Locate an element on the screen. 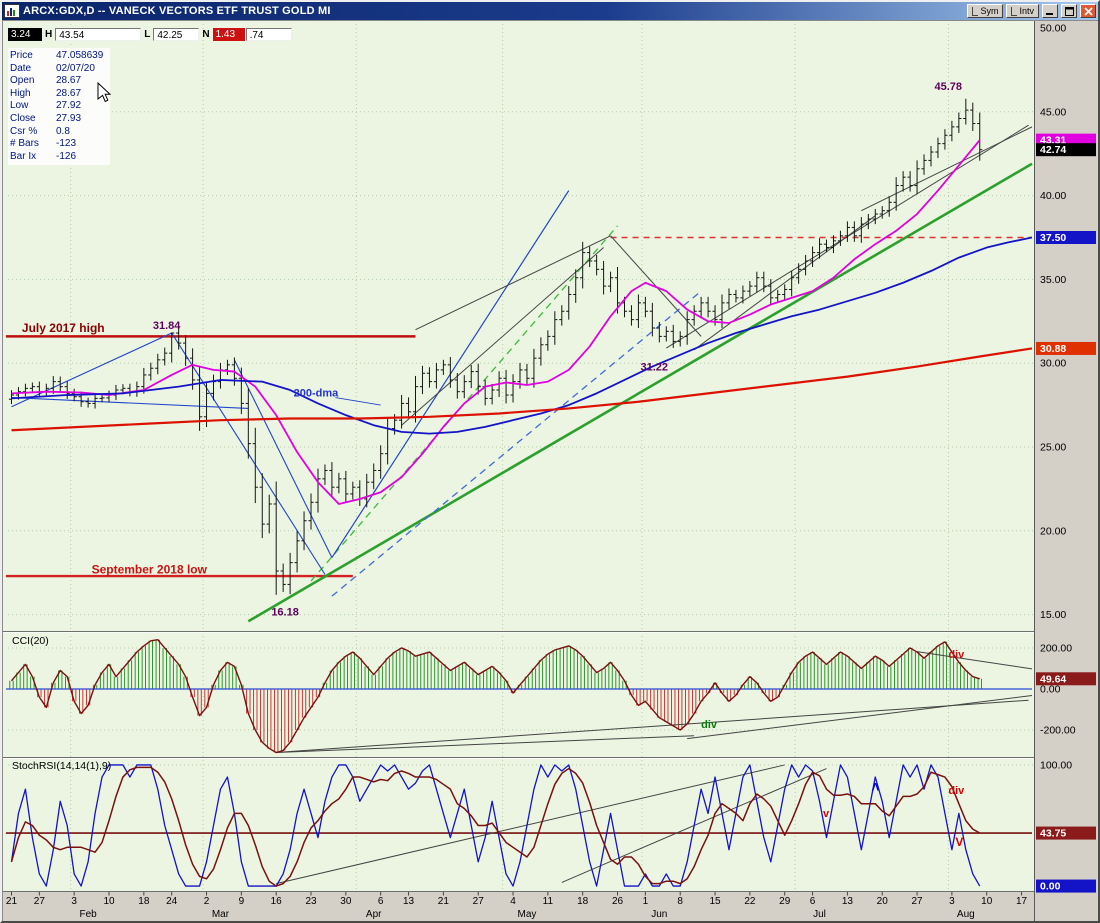  svg-text: 9 is located at coordinates (242, 901).